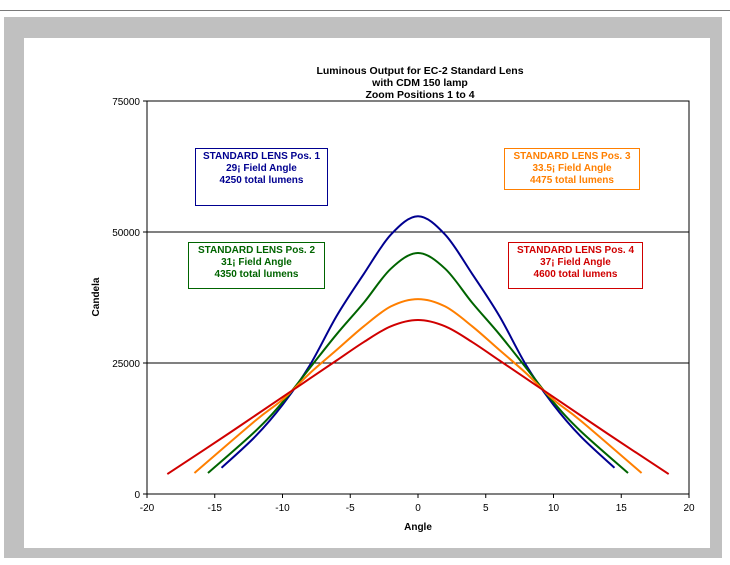 Image resolution: width=730 pixels, height=565 pixels. What do you see at coordinates (689, 508) in the screenshot?
I see `x-tick-label-8: 20` at bounding box center [689, 508].